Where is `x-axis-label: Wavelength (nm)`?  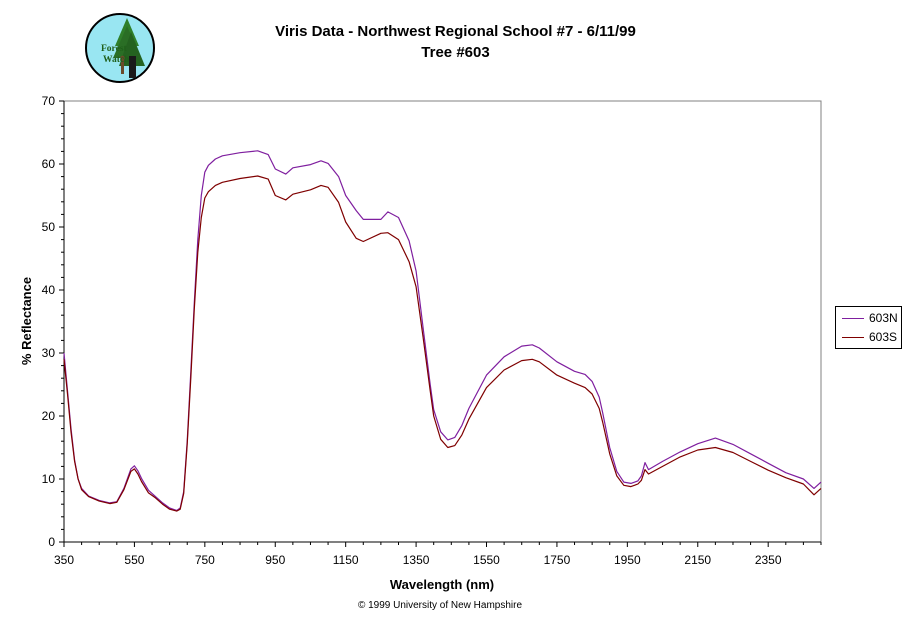
x-axis-label: Wavelength (nm) is located at coordinates (442, 584).